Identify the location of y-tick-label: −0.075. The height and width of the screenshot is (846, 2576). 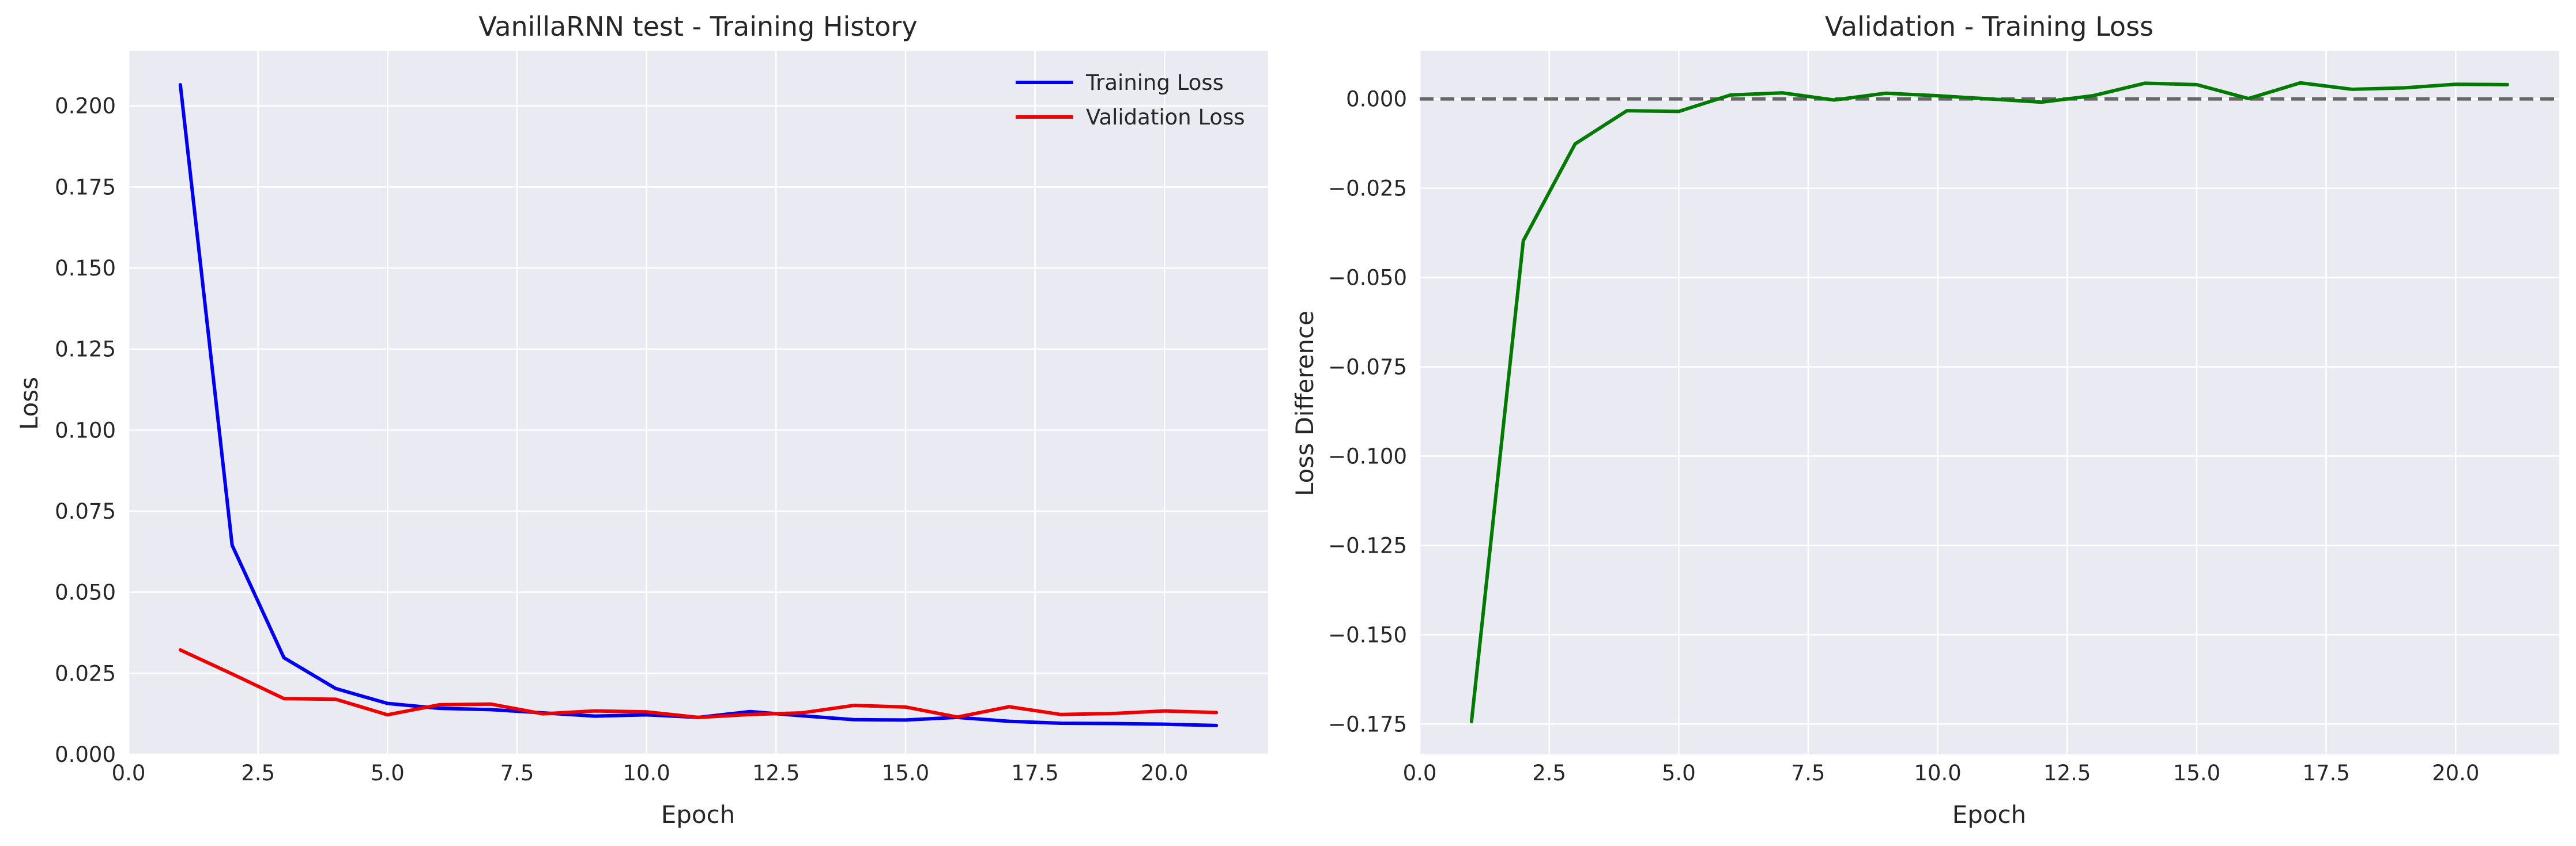
(1367, 367).